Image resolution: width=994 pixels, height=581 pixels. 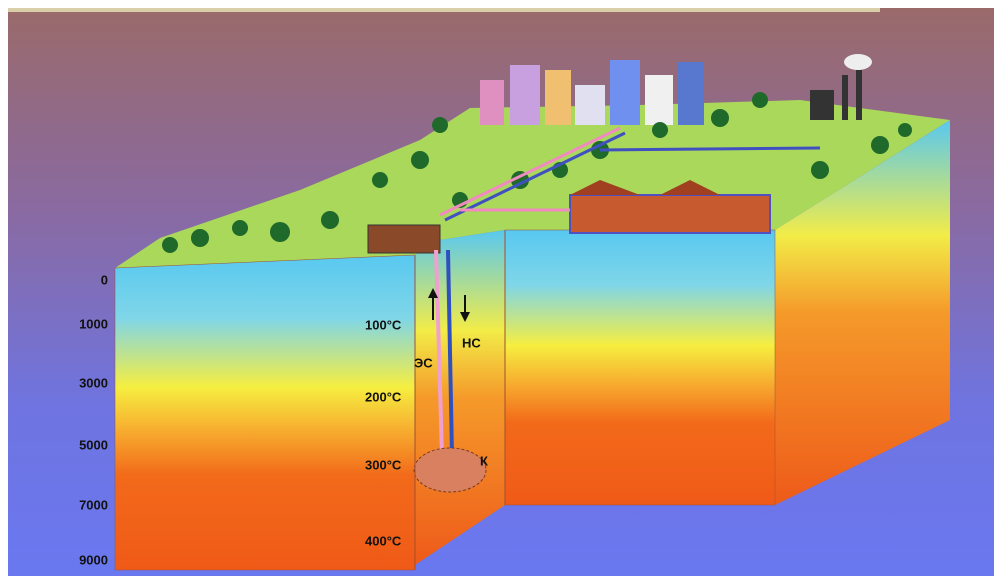 I want to click on temperature-label: 400°C, so click(x=383, y=540).